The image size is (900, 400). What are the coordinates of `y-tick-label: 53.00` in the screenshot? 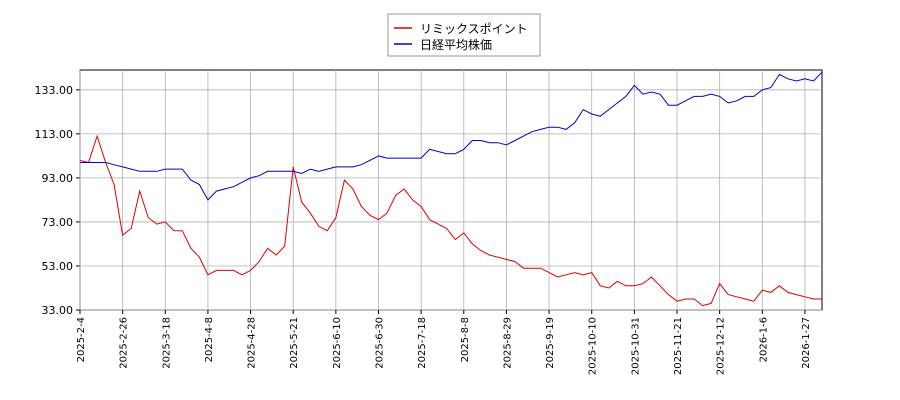 It's located at (58, 266).